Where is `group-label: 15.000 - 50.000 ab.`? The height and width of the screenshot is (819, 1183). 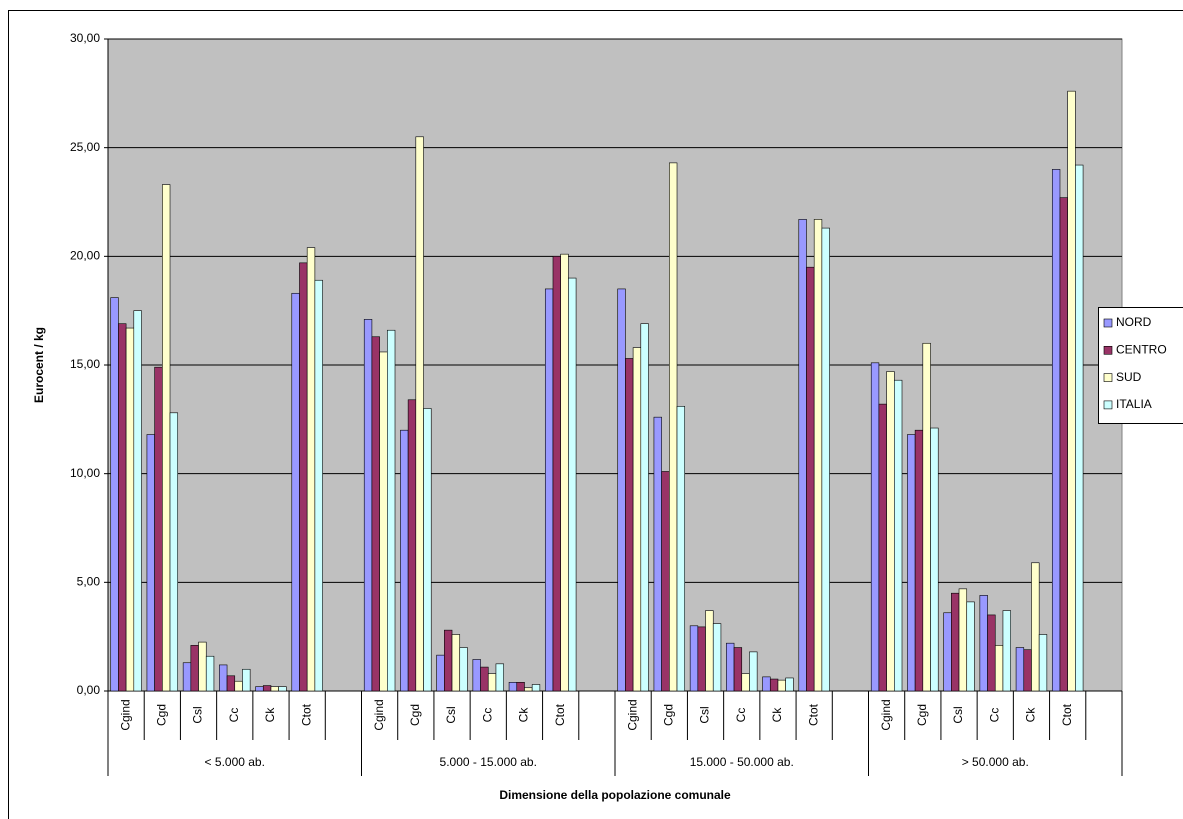 group-label: 15.000 - 50.000 ab. is located at coordinates (742, 762).